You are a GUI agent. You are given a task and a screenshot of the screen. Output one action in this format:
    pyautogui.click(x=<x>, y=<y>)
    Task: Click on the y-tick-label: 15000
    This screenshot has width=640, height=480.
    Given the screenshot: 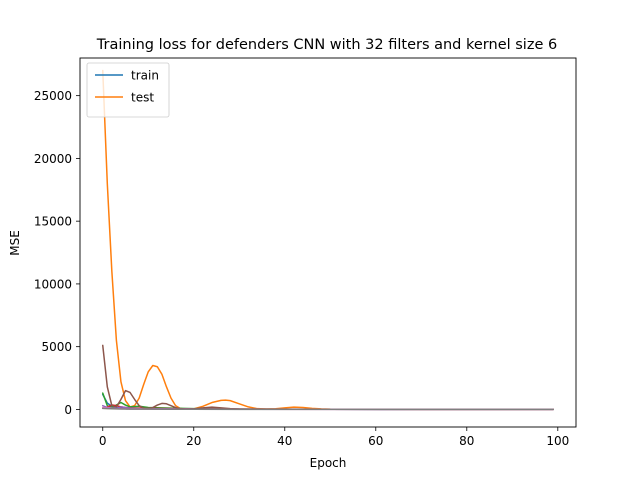 What is the action you would take?
    pyautogui.click(x=53, y=222)
    